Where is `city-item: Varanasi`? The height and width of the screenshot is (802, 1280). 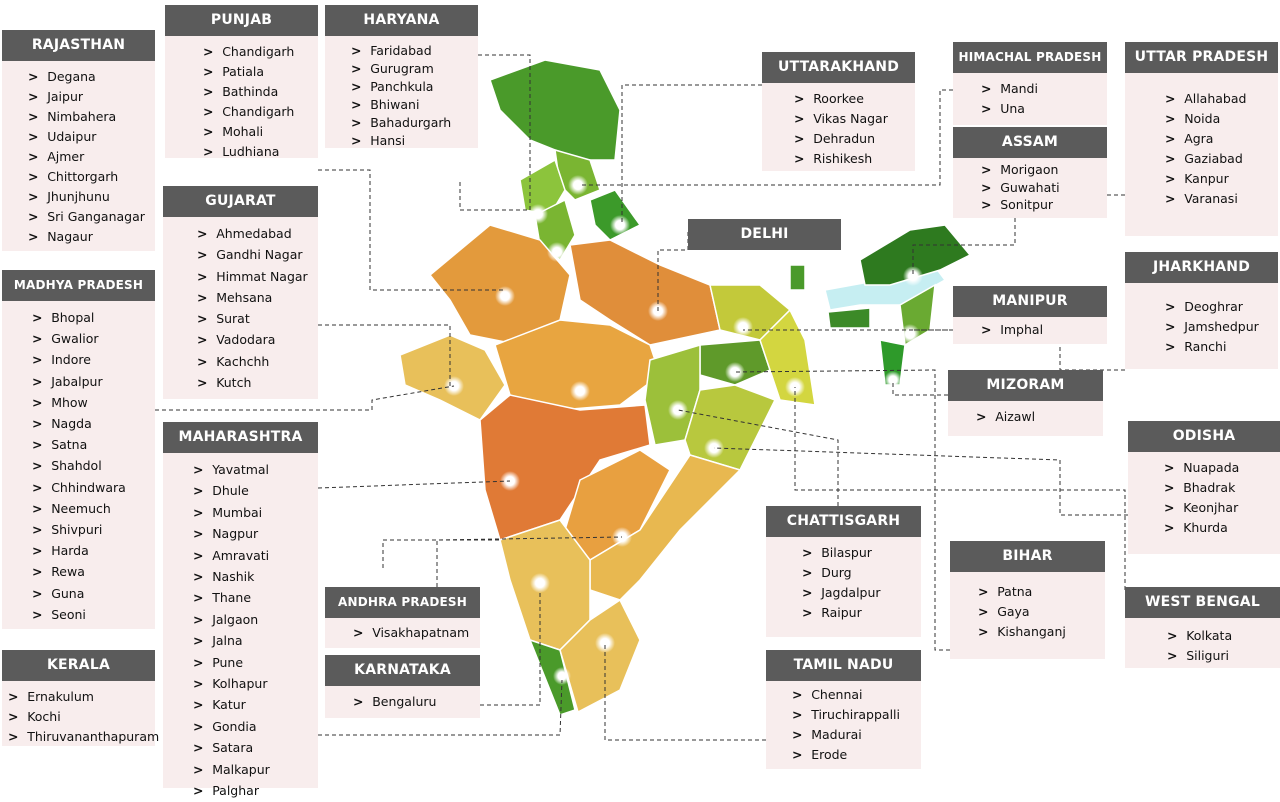 city-item: Varanasi is located at coordinates (1221, 199).